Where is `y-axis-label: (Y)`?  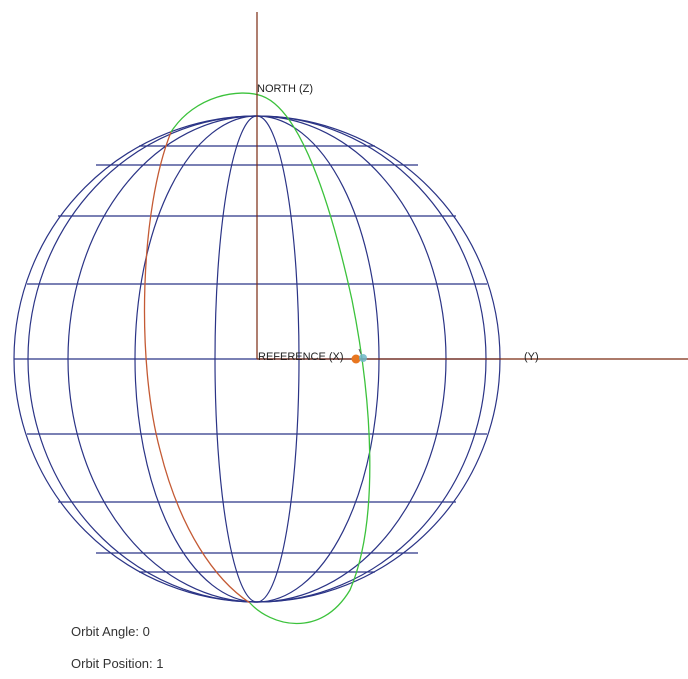
y-axis-label: (Y) is located at coordinates (531, 357).